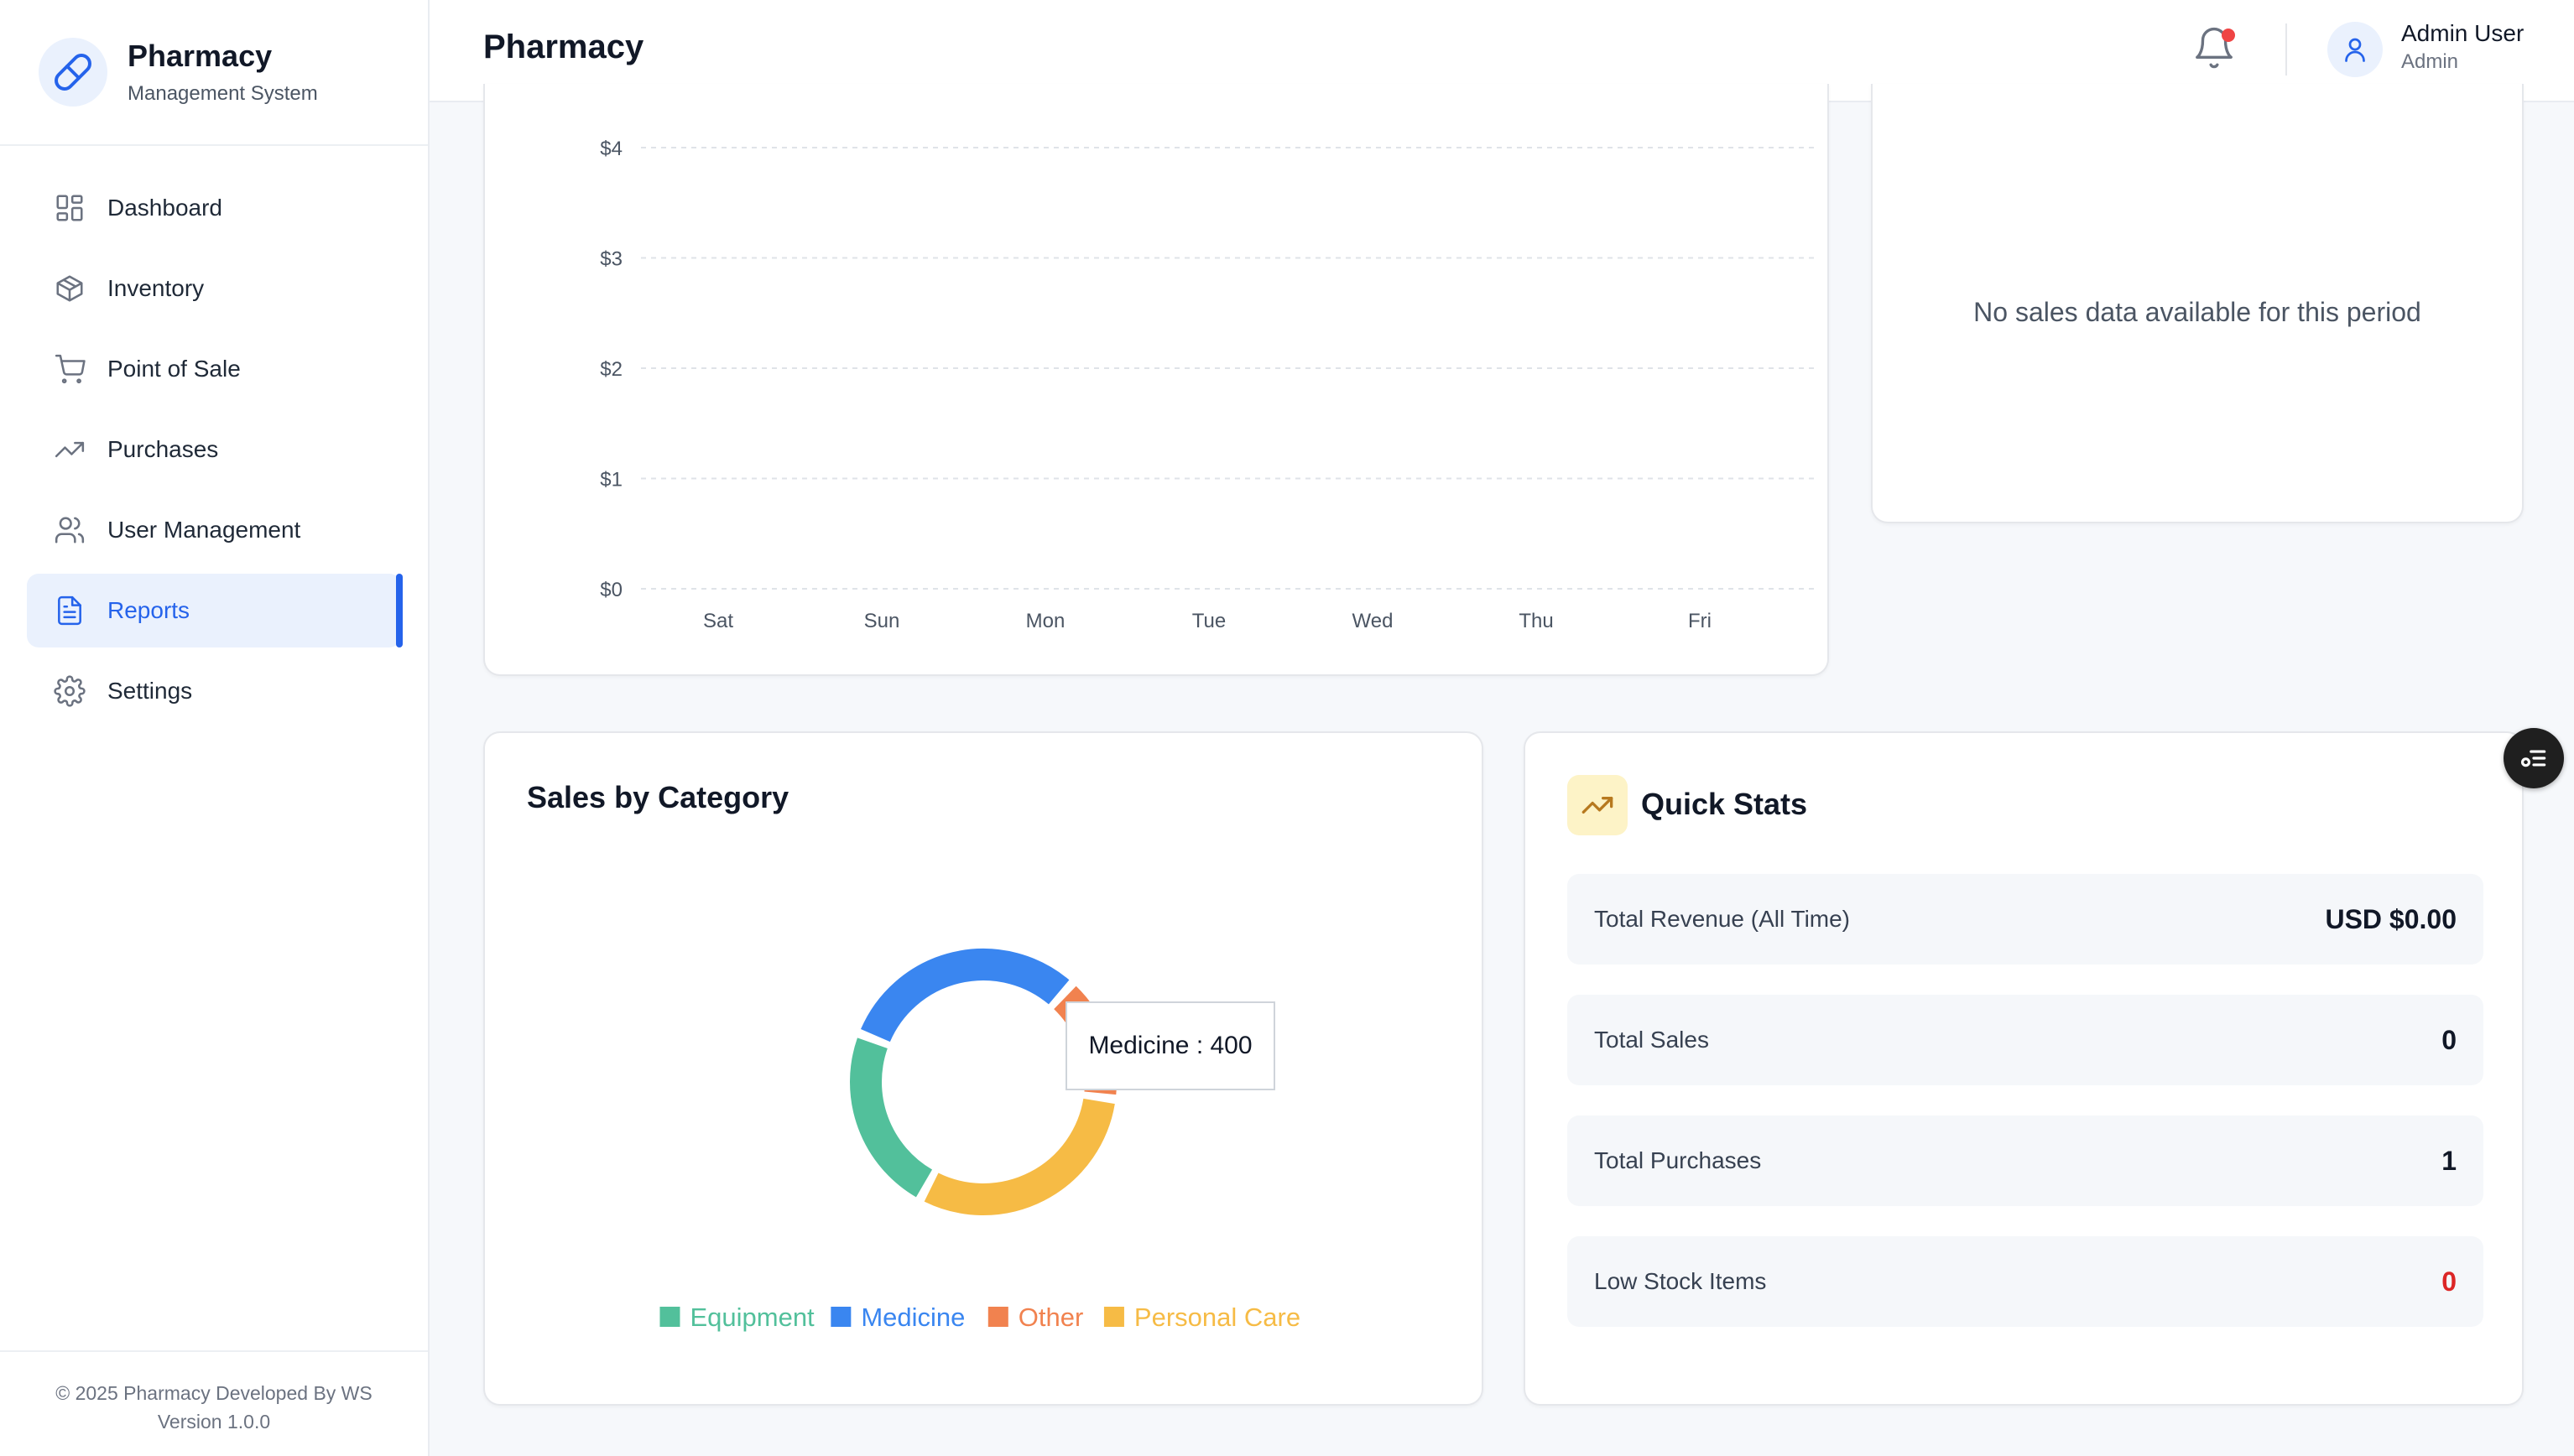 The height and width of the screenshot is (1456, 2574). Describe the element at coordinates (1536, 621) in the screenshot. I see `x-tick-label: Thu` at that location.